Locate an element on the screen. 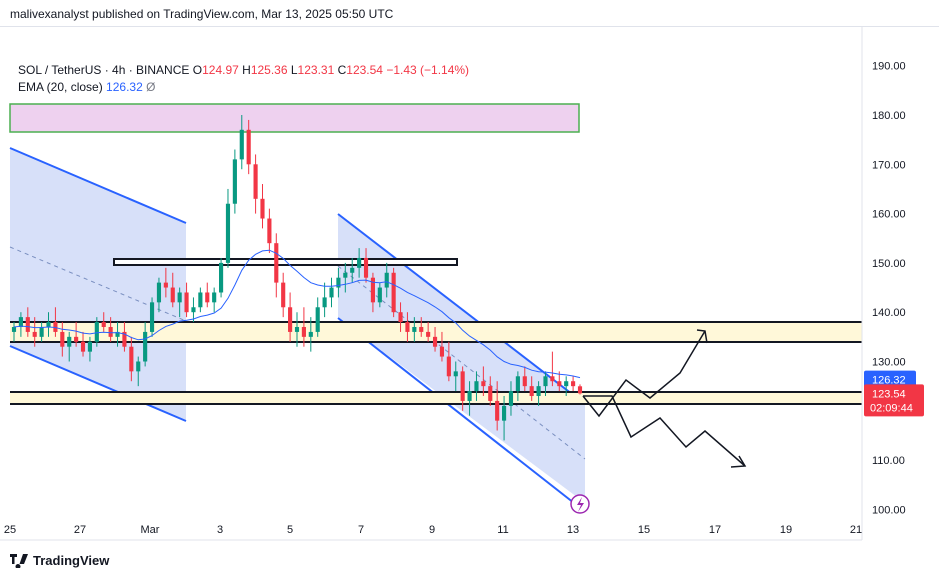 Image resolution: width=939 pixels, height=579 pixels. time-tick-label: 9 is located at coordinates (432, 530).